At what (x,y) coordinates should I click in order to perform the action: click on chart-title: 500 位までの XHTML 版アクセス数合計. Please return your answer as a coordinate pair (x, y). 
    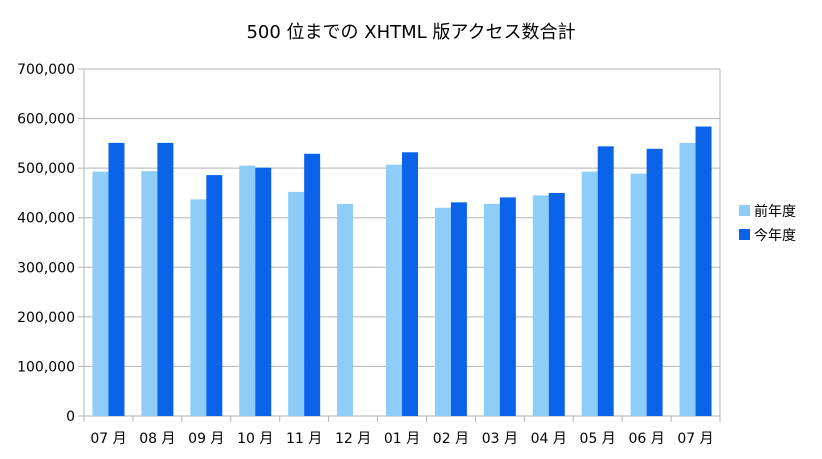
    Looking at the image, I should click on (410, 32).